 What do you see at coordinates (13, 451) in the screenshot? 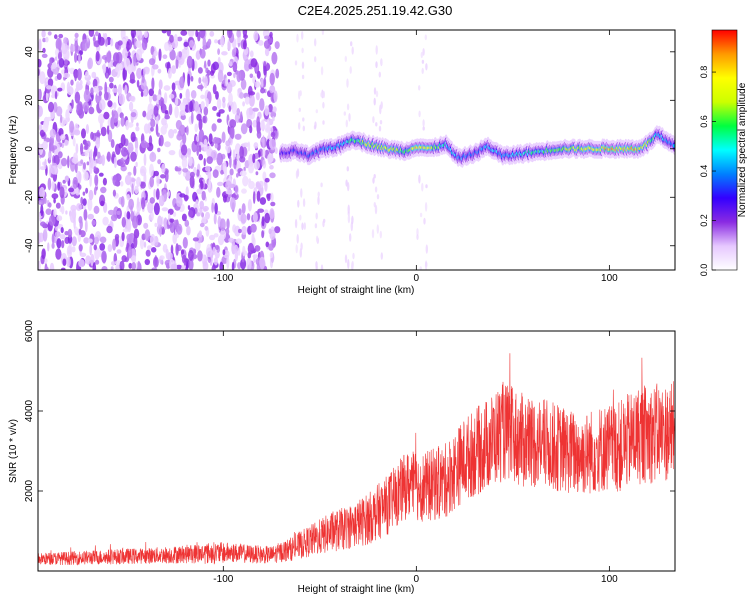
I see `snr-y-axis-label: SNR (10 * v/v)` at bounding box center [13, 451].